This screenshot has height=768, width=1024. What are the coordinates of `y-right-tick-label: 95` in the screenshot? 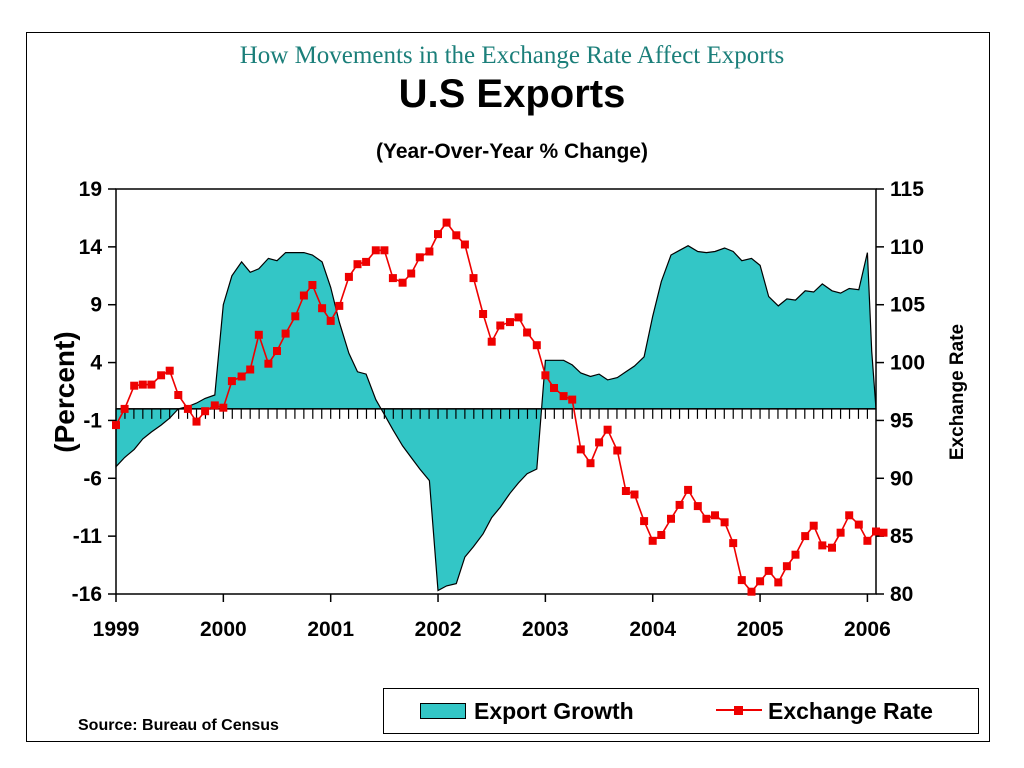 It's located at (902, 420).